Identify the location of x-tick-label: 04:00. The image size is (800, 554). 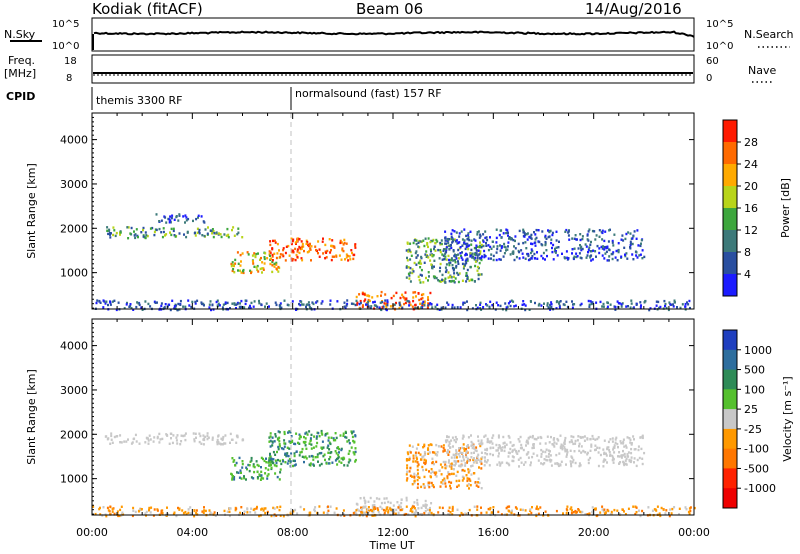
(192, 532).